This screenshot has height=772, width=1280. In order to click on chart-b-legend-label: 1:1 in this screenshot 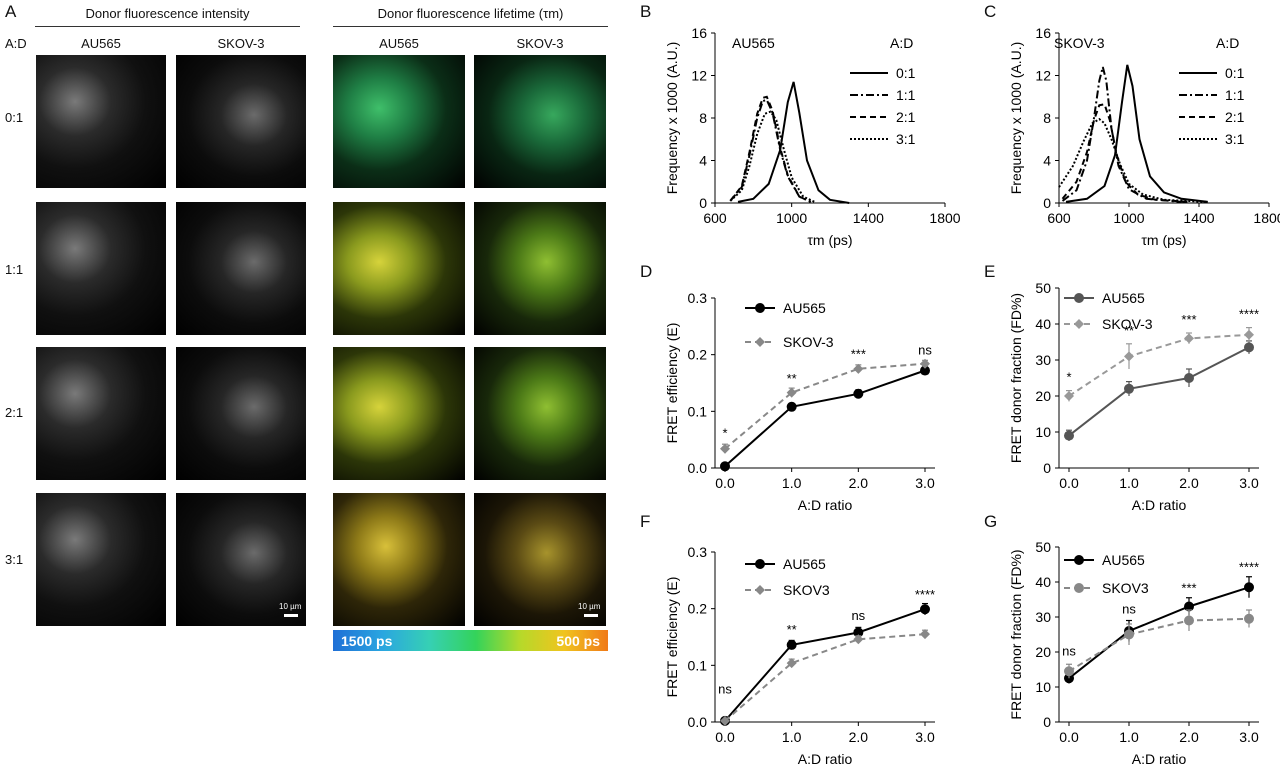, I will do `click(906, 95)`.